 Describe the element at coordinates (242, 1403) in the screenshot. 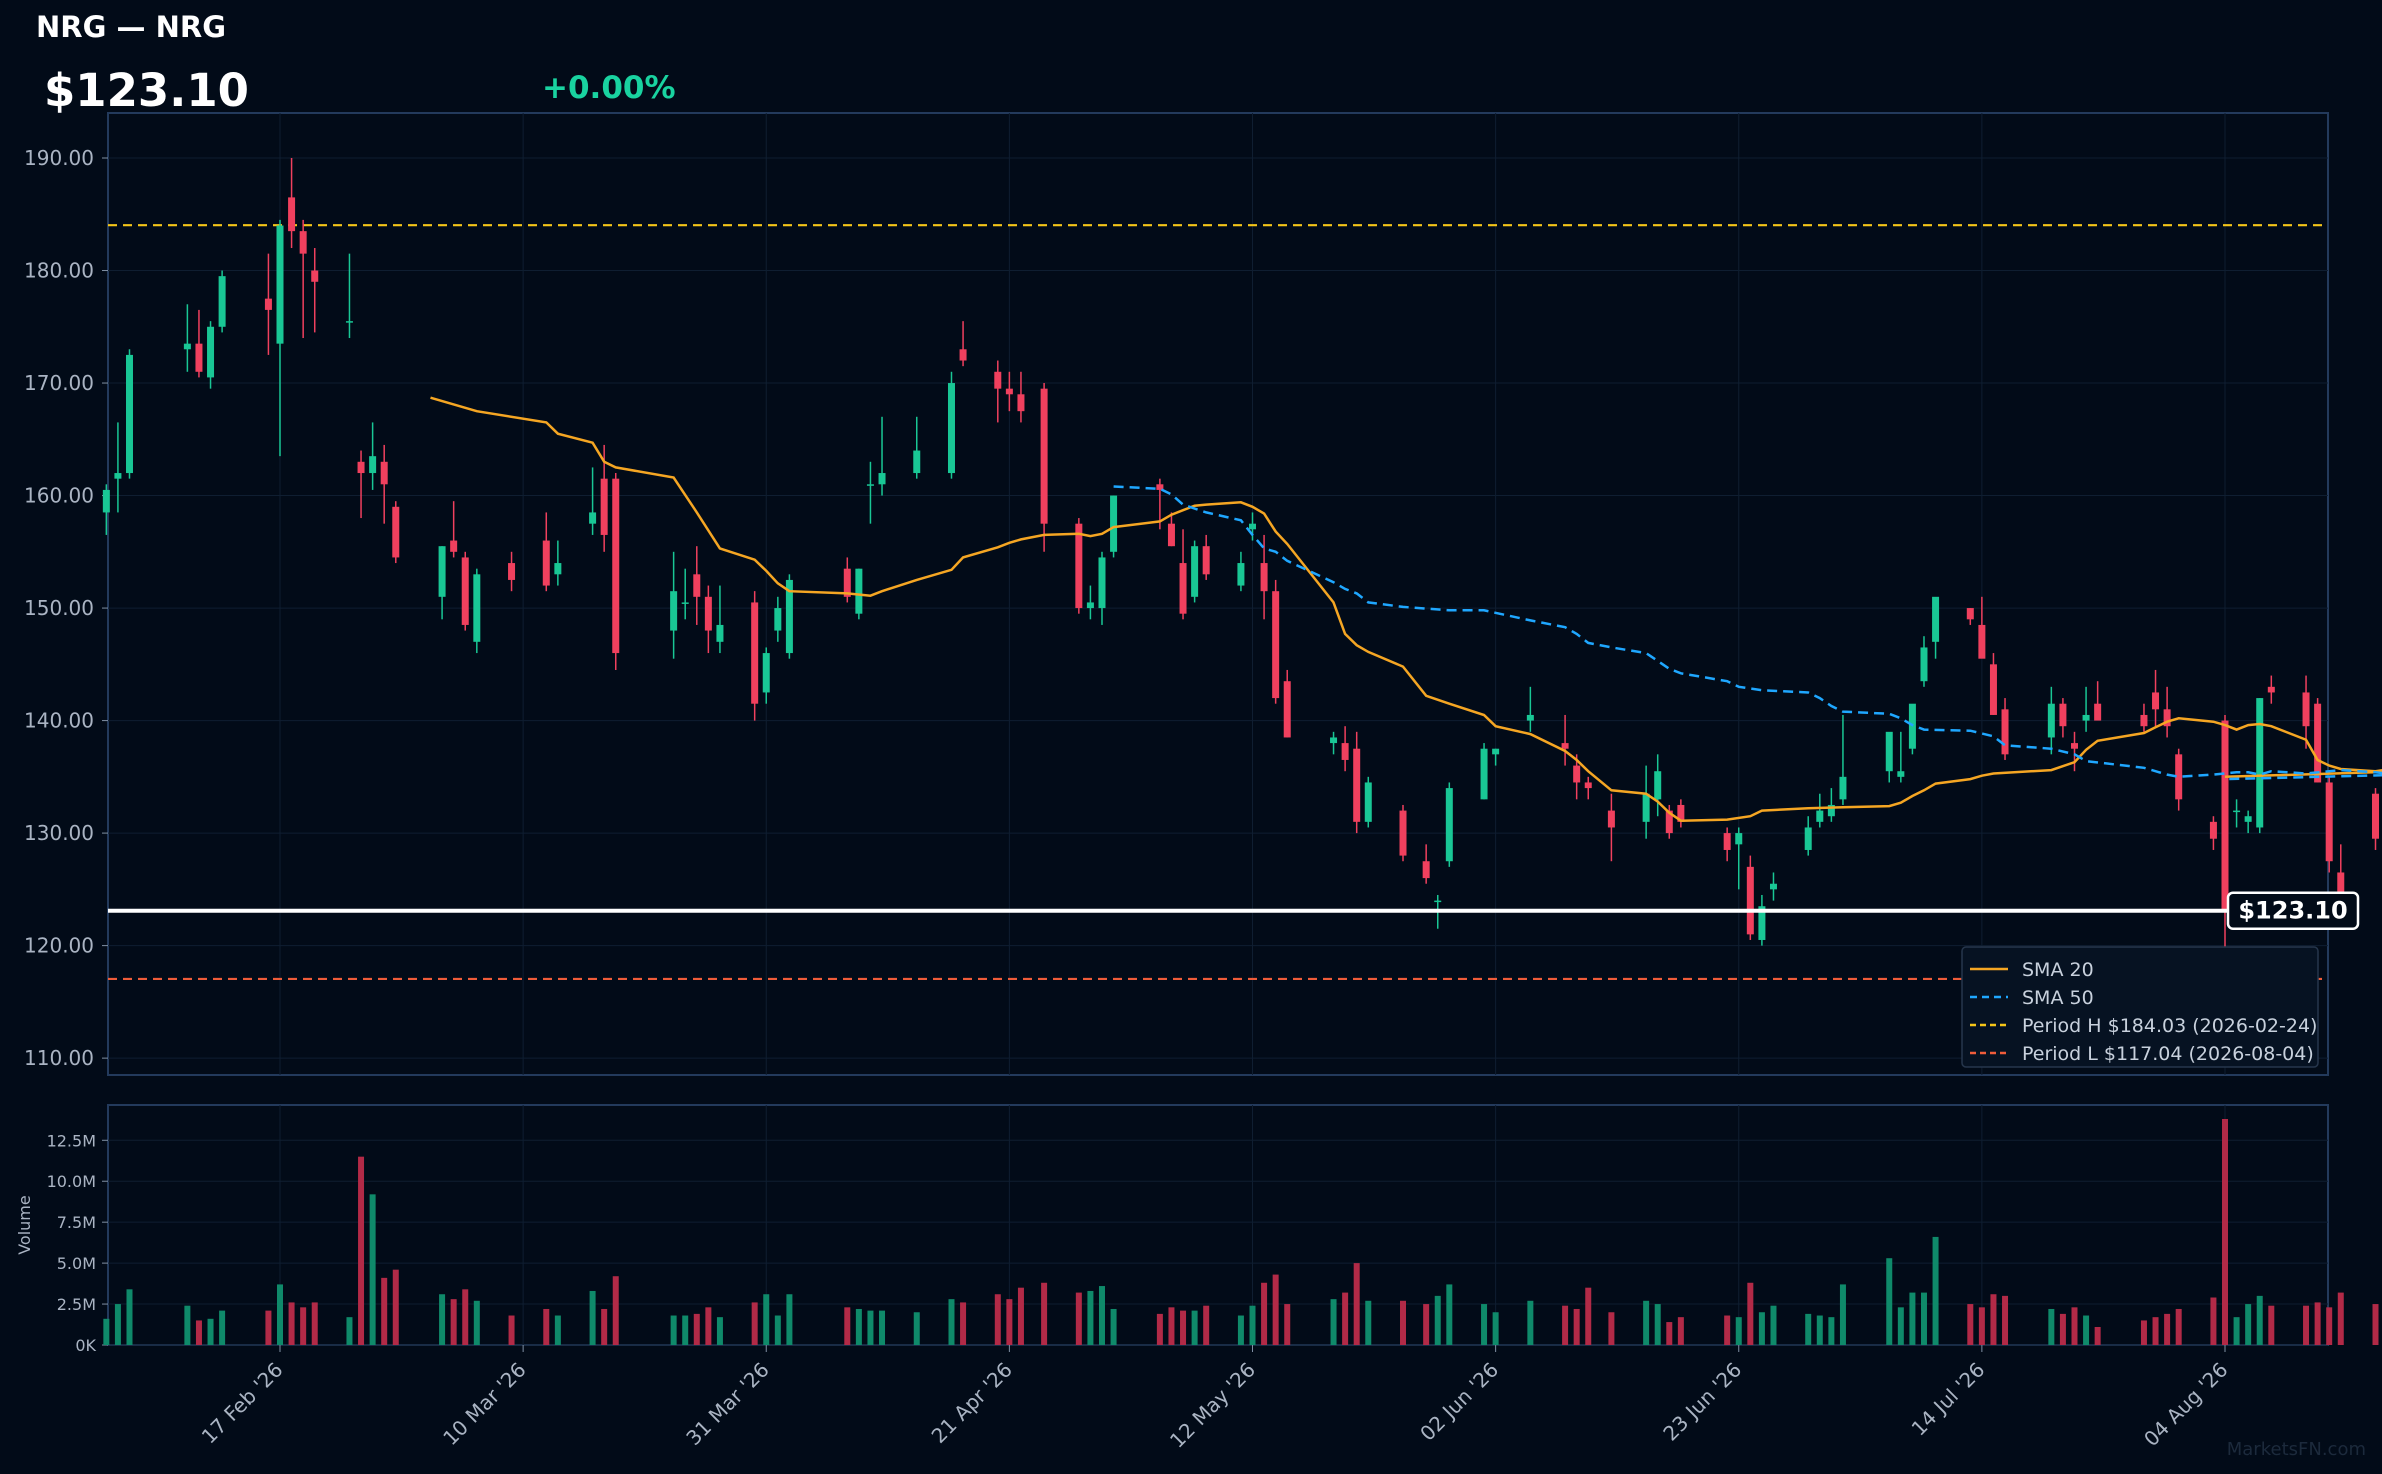

I see `x-tick-label: 17 Feb '26` at that location.